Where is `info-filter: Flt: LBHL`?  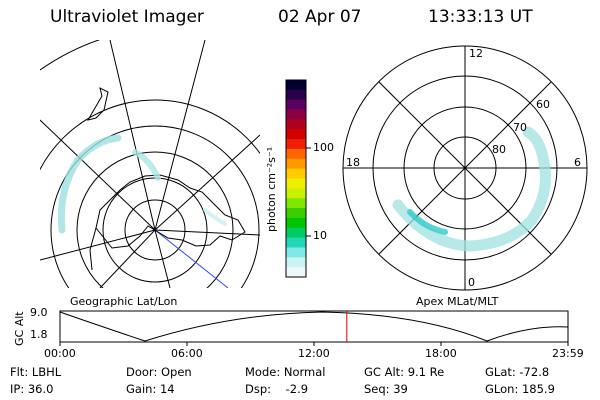
info-filter: Flt: LBHL is located at coordinates (36, 372).